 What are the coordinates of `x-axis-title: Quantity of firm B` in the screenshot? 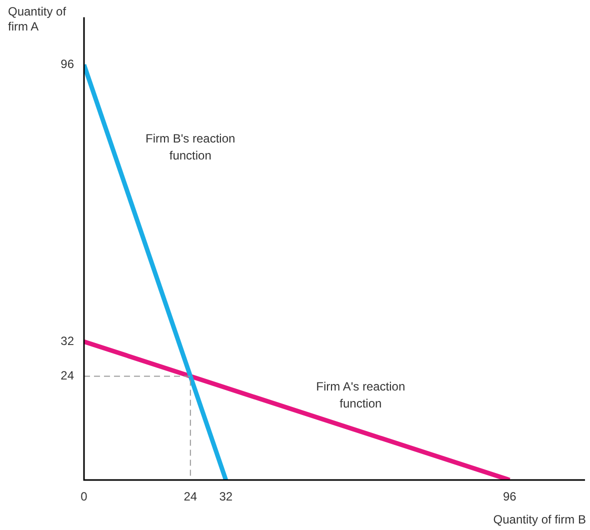 It's located at (539, 519).